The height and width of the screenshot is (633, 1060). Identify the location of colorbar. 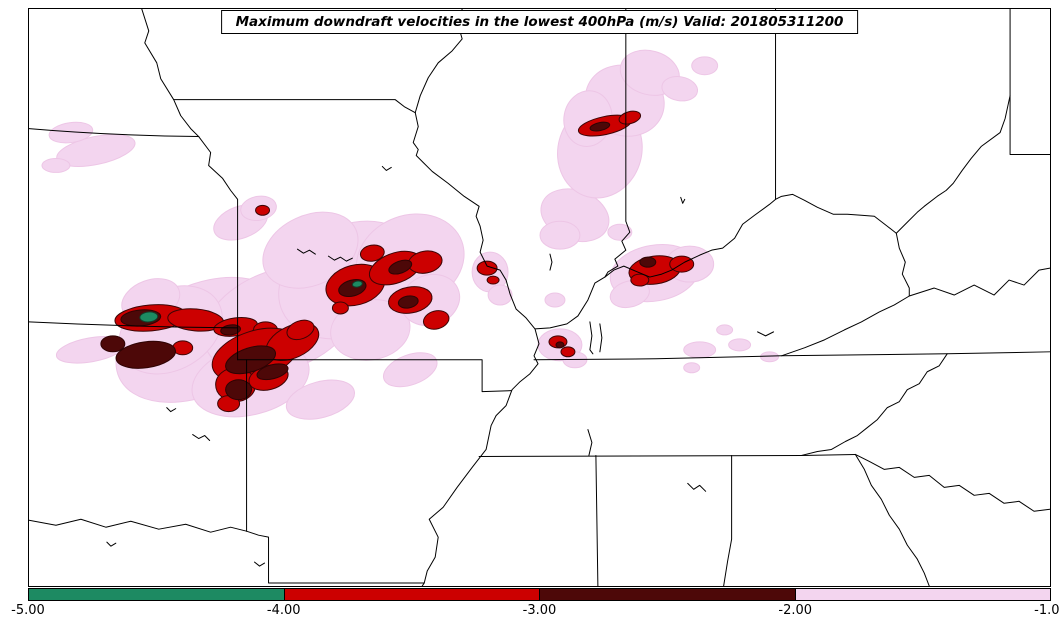
(539, 594).